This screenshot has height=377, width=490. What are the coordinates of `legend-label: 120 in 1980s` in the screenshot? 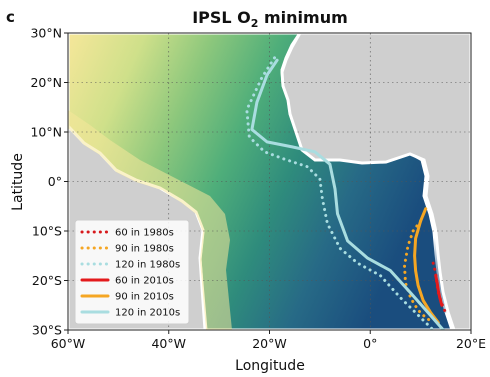 It's located at (147, 265).